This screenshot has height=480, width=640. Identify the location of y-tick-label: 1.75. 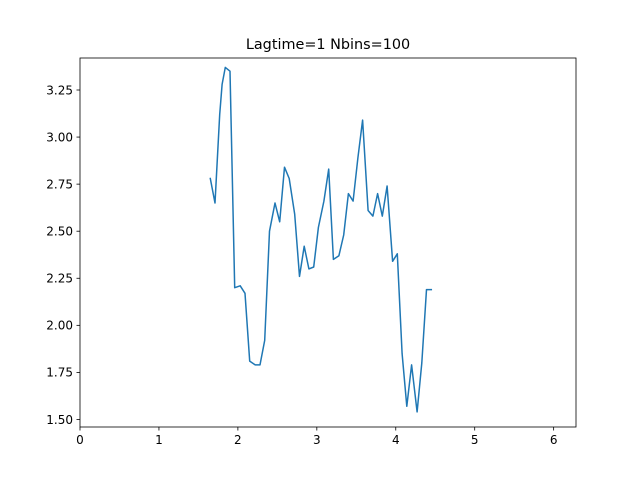
(59, 373).